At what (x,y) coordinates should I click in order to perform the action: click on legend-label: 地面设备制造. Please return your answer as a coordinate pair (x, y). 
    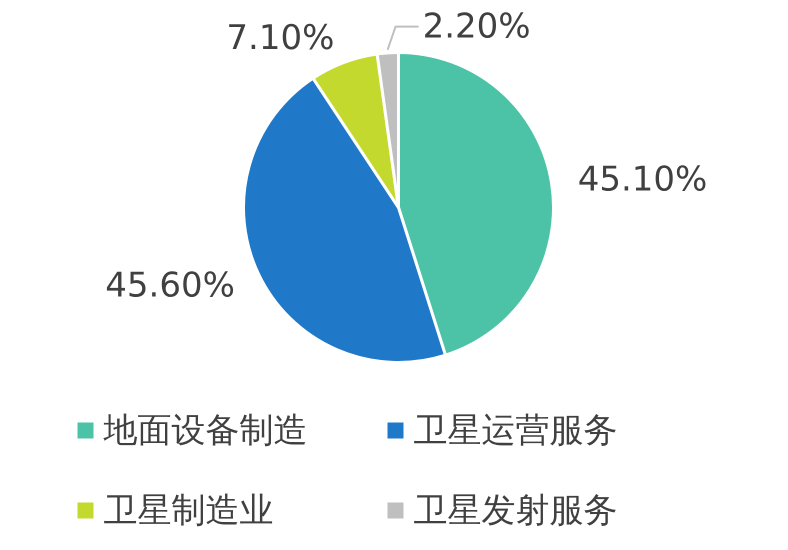
    Looking at the image, I should click on (205, 430).